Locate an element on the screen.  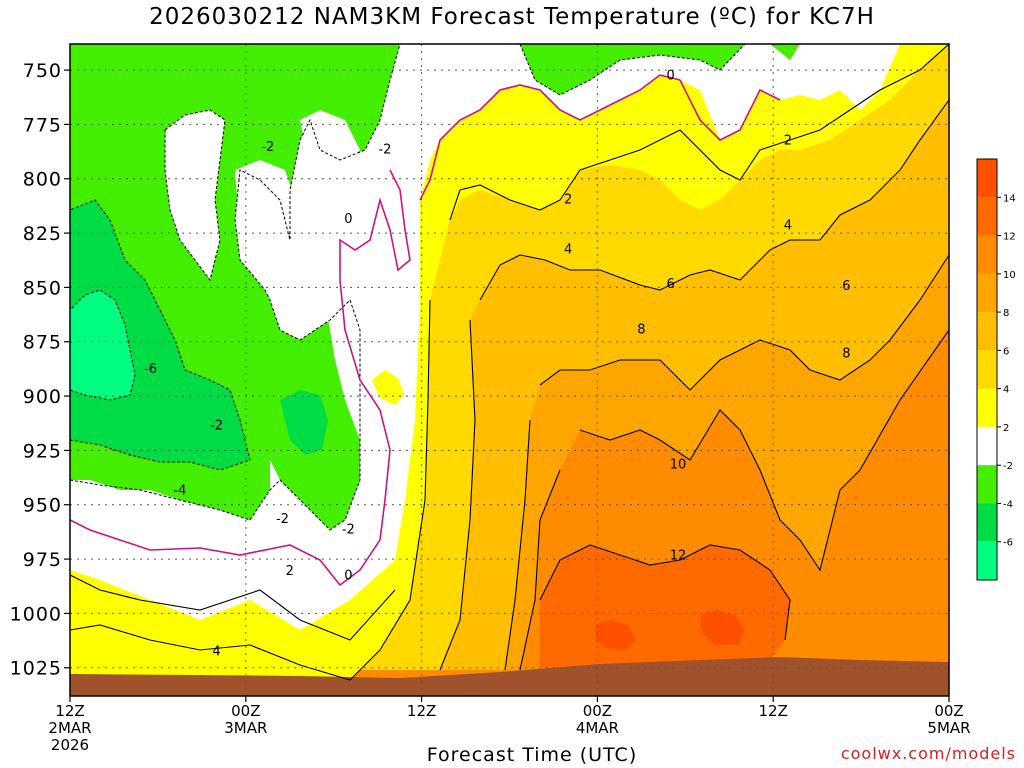
y-tick-label: 750 is located at coordinates (42, 71).